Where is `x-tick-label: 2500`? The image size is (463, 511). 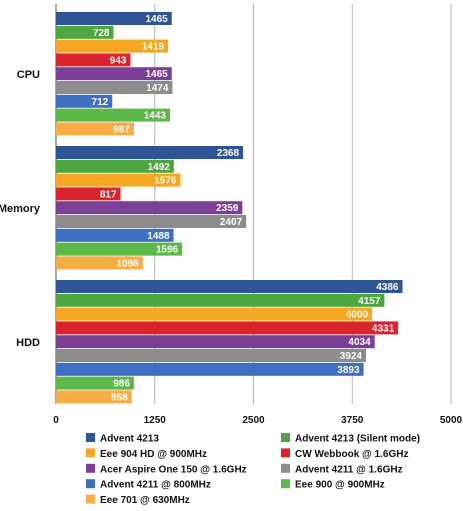 x-tick-label: 2500 is located at coordinates (253, 420).